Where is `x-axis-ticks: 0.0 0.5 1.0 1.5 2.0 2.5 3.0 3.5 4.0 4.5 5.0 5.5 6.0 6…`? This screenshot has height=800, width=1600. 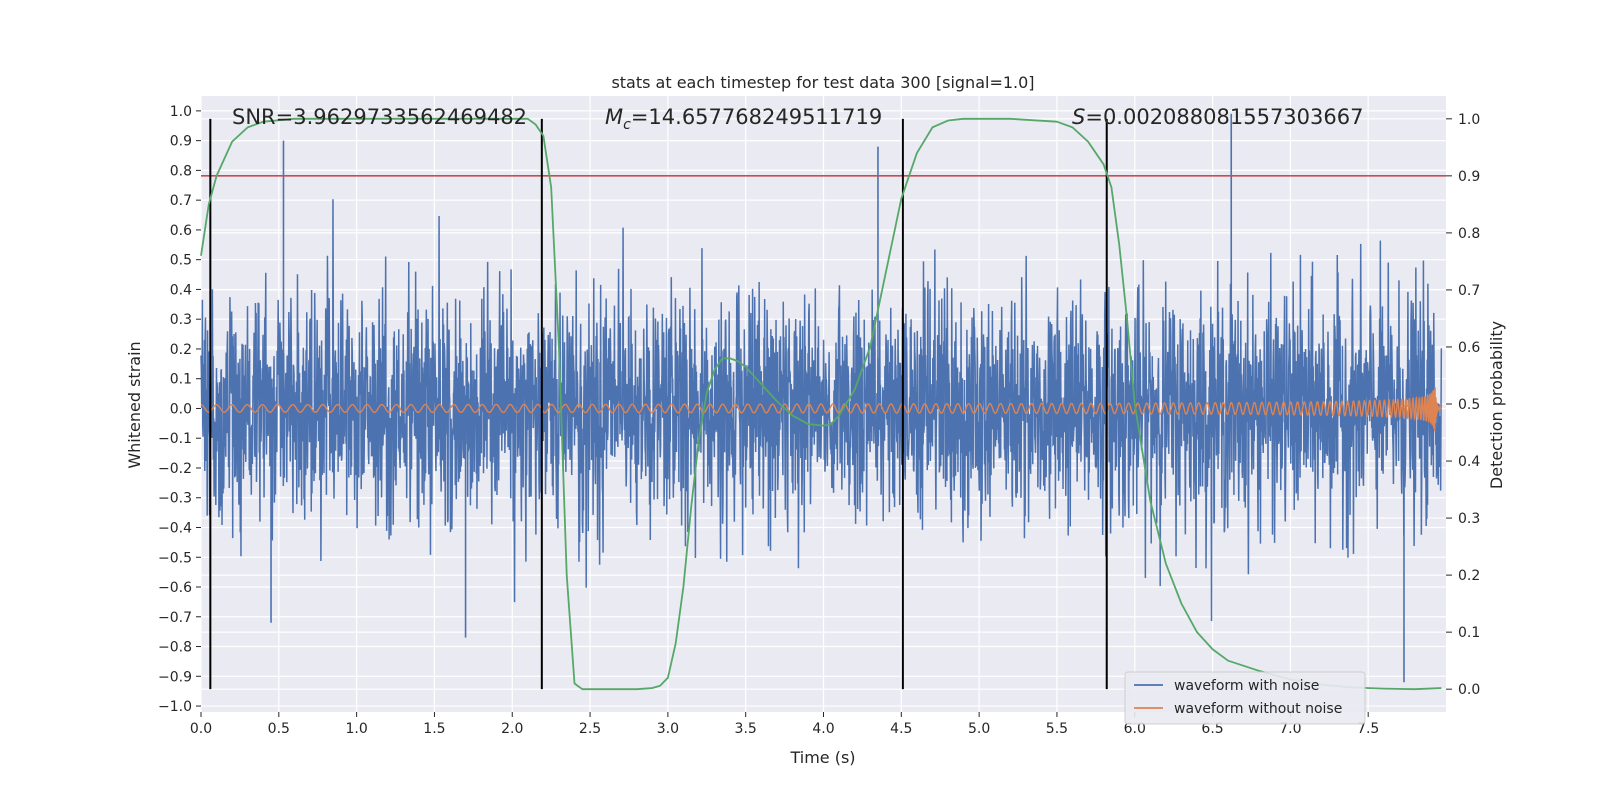 x-axis-ticks: 0.0 0.5 1.0 1.5 2.0 2.5 3.0 3.5 4.0 4.5 5.0 5.5 6.0 6… is located at coordinates (784, 724).